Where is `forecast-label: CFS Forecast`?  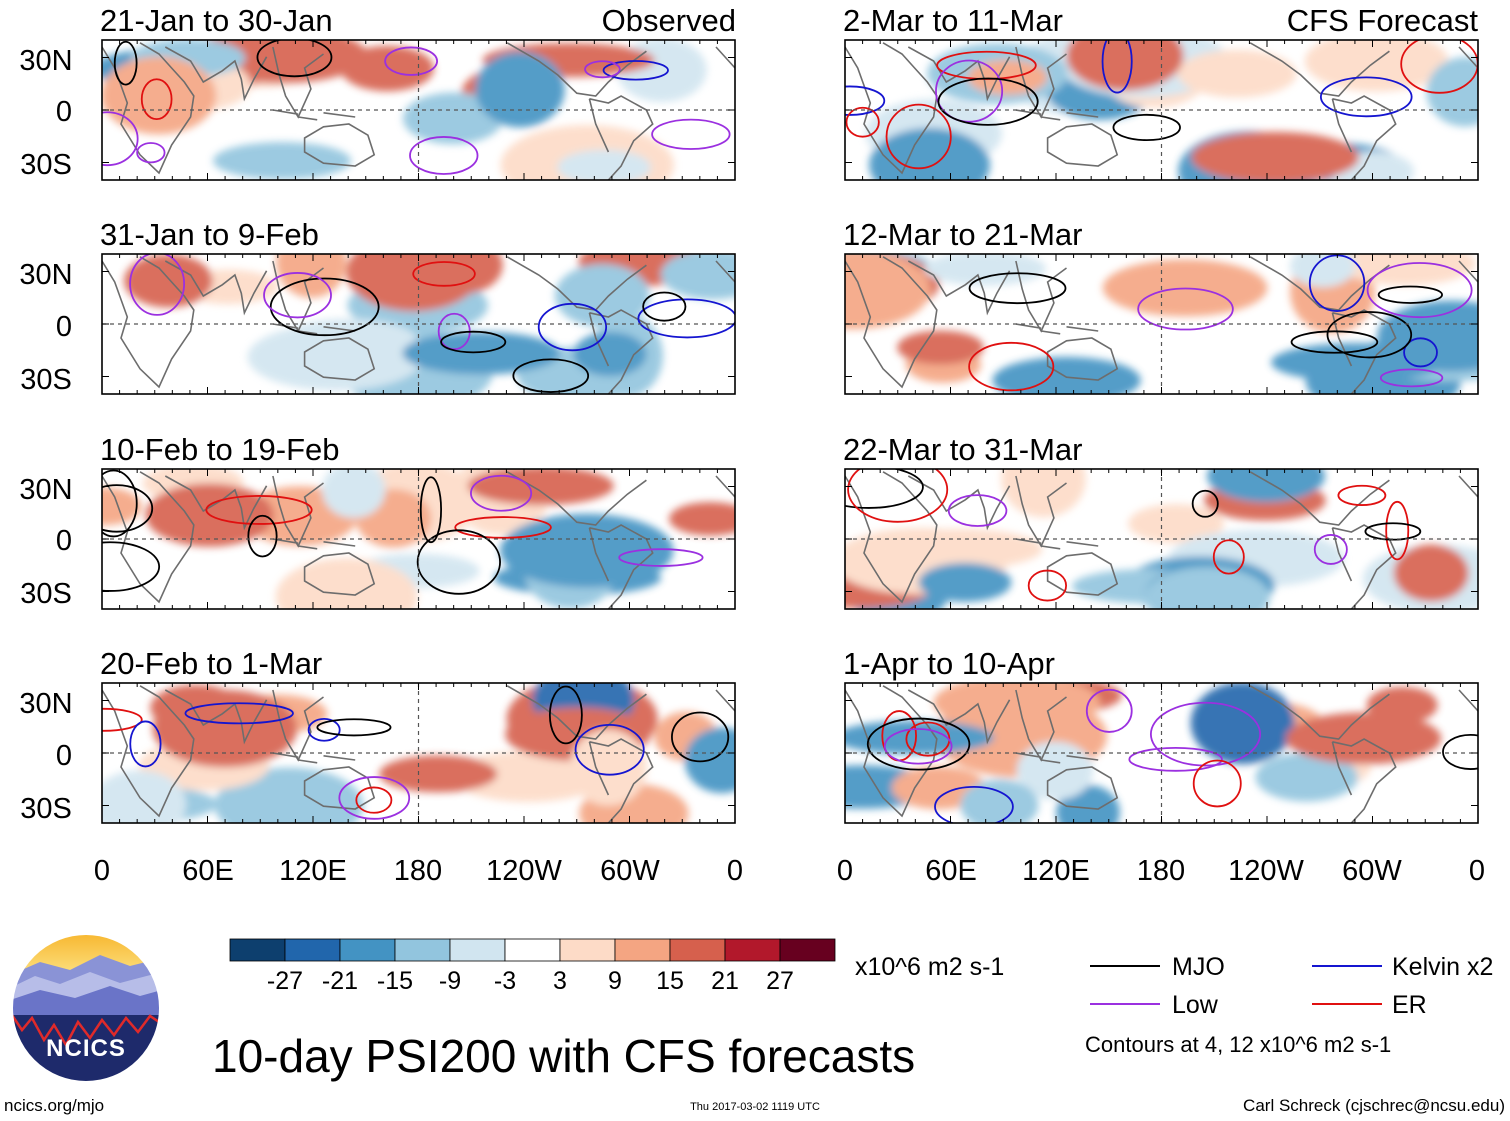
forecast-label: CFS Forecast is located at coordinates (1383, 20).